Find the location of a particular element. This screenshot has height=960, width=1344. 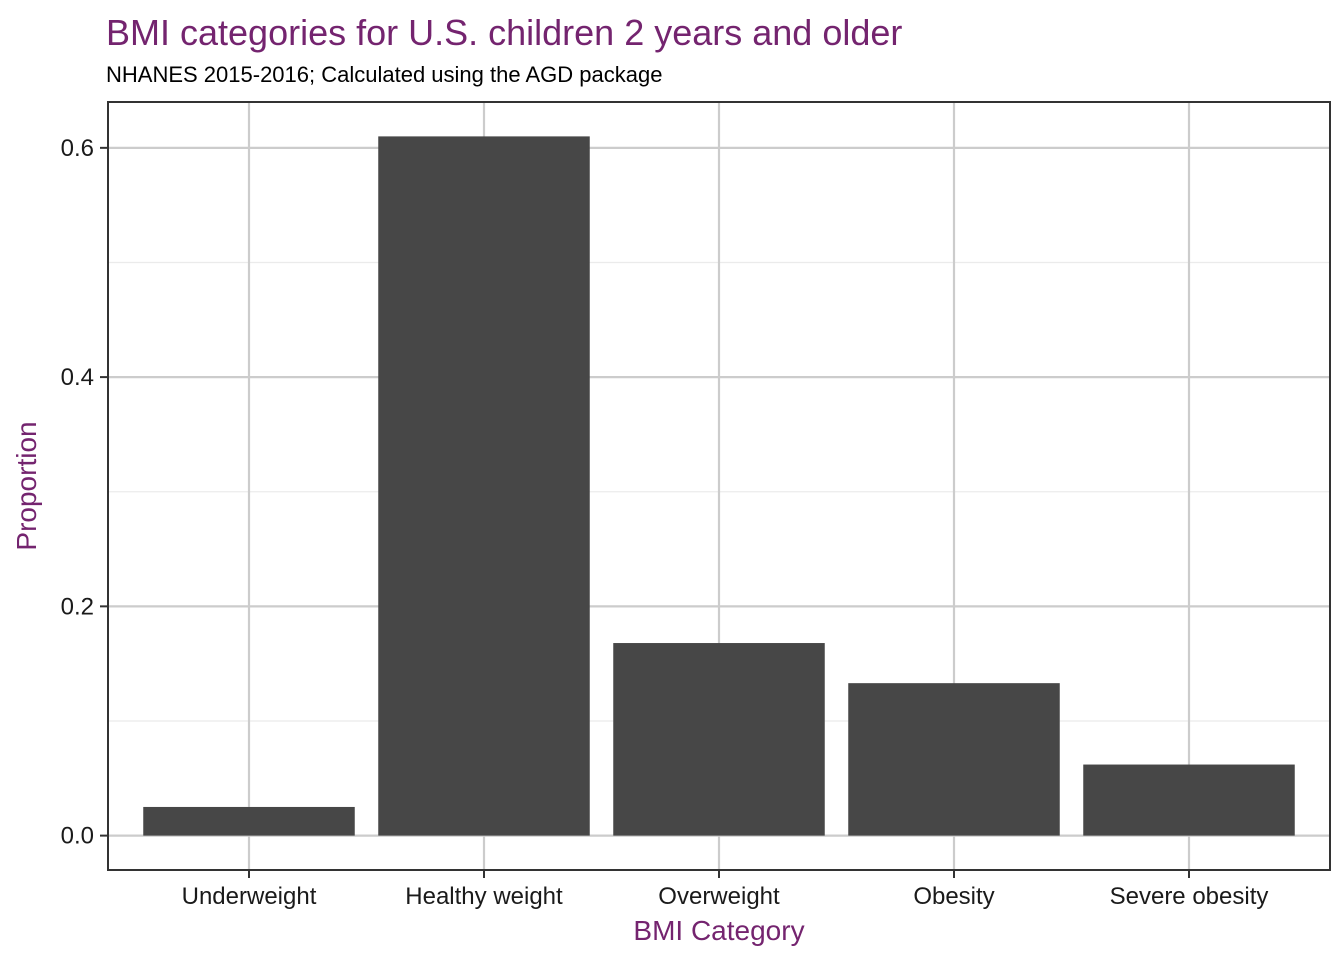

x-tick-label: Overweight is located at coordinates (719, 896).